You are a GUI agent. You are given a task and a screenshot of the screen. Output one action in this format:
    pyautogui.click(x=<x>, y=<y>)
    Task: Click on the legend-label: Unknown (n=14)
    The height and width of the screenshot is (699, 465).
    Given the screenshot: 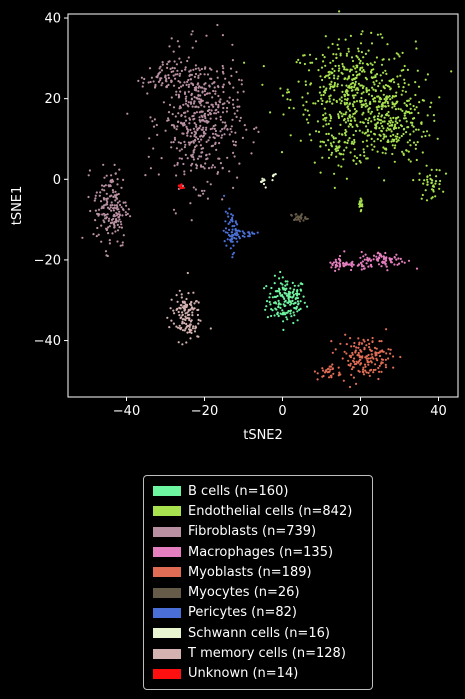 What is the action you would take?
    pyautogui.click(x=243, y=674)
    